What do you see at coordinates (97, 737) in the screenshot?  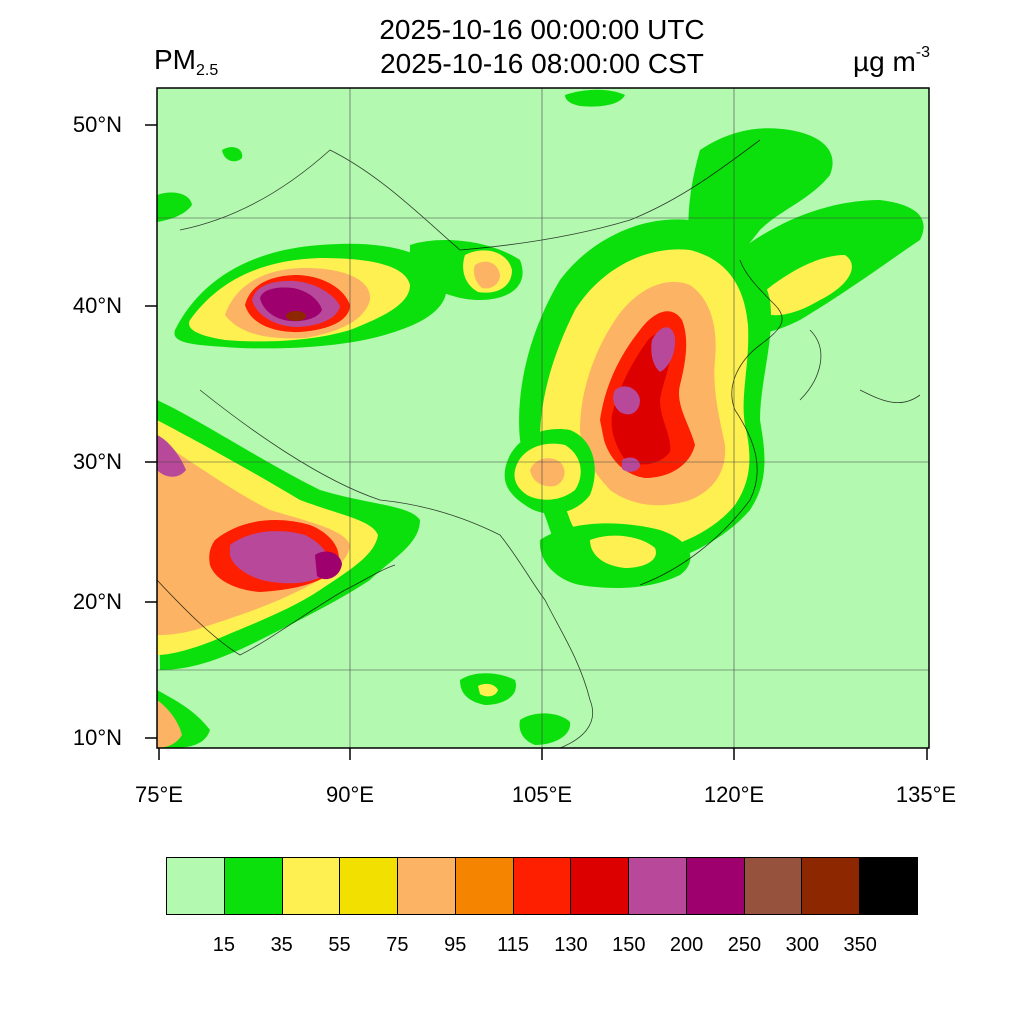 I see `lat-tick-10n: 10°N` at bounding box center [97, 737].